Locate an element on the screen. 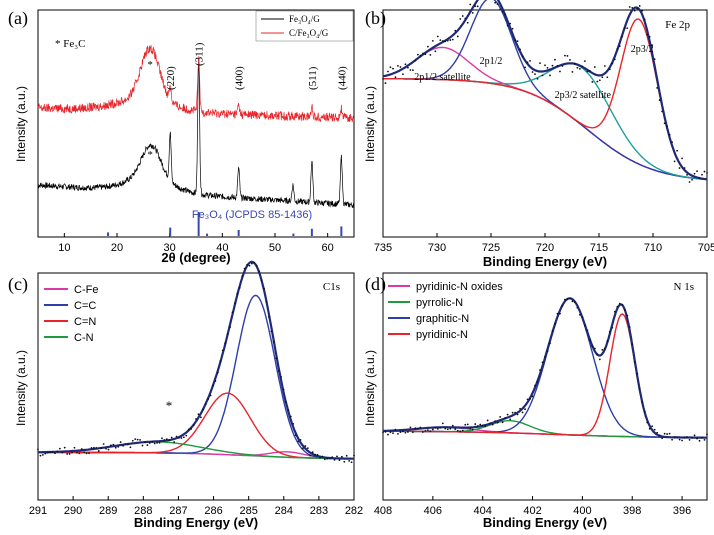 The width and height of the screenshot is (714, 535). y-axis-label-c: Intensity (a.u.) is located at coordinates (21, 388).